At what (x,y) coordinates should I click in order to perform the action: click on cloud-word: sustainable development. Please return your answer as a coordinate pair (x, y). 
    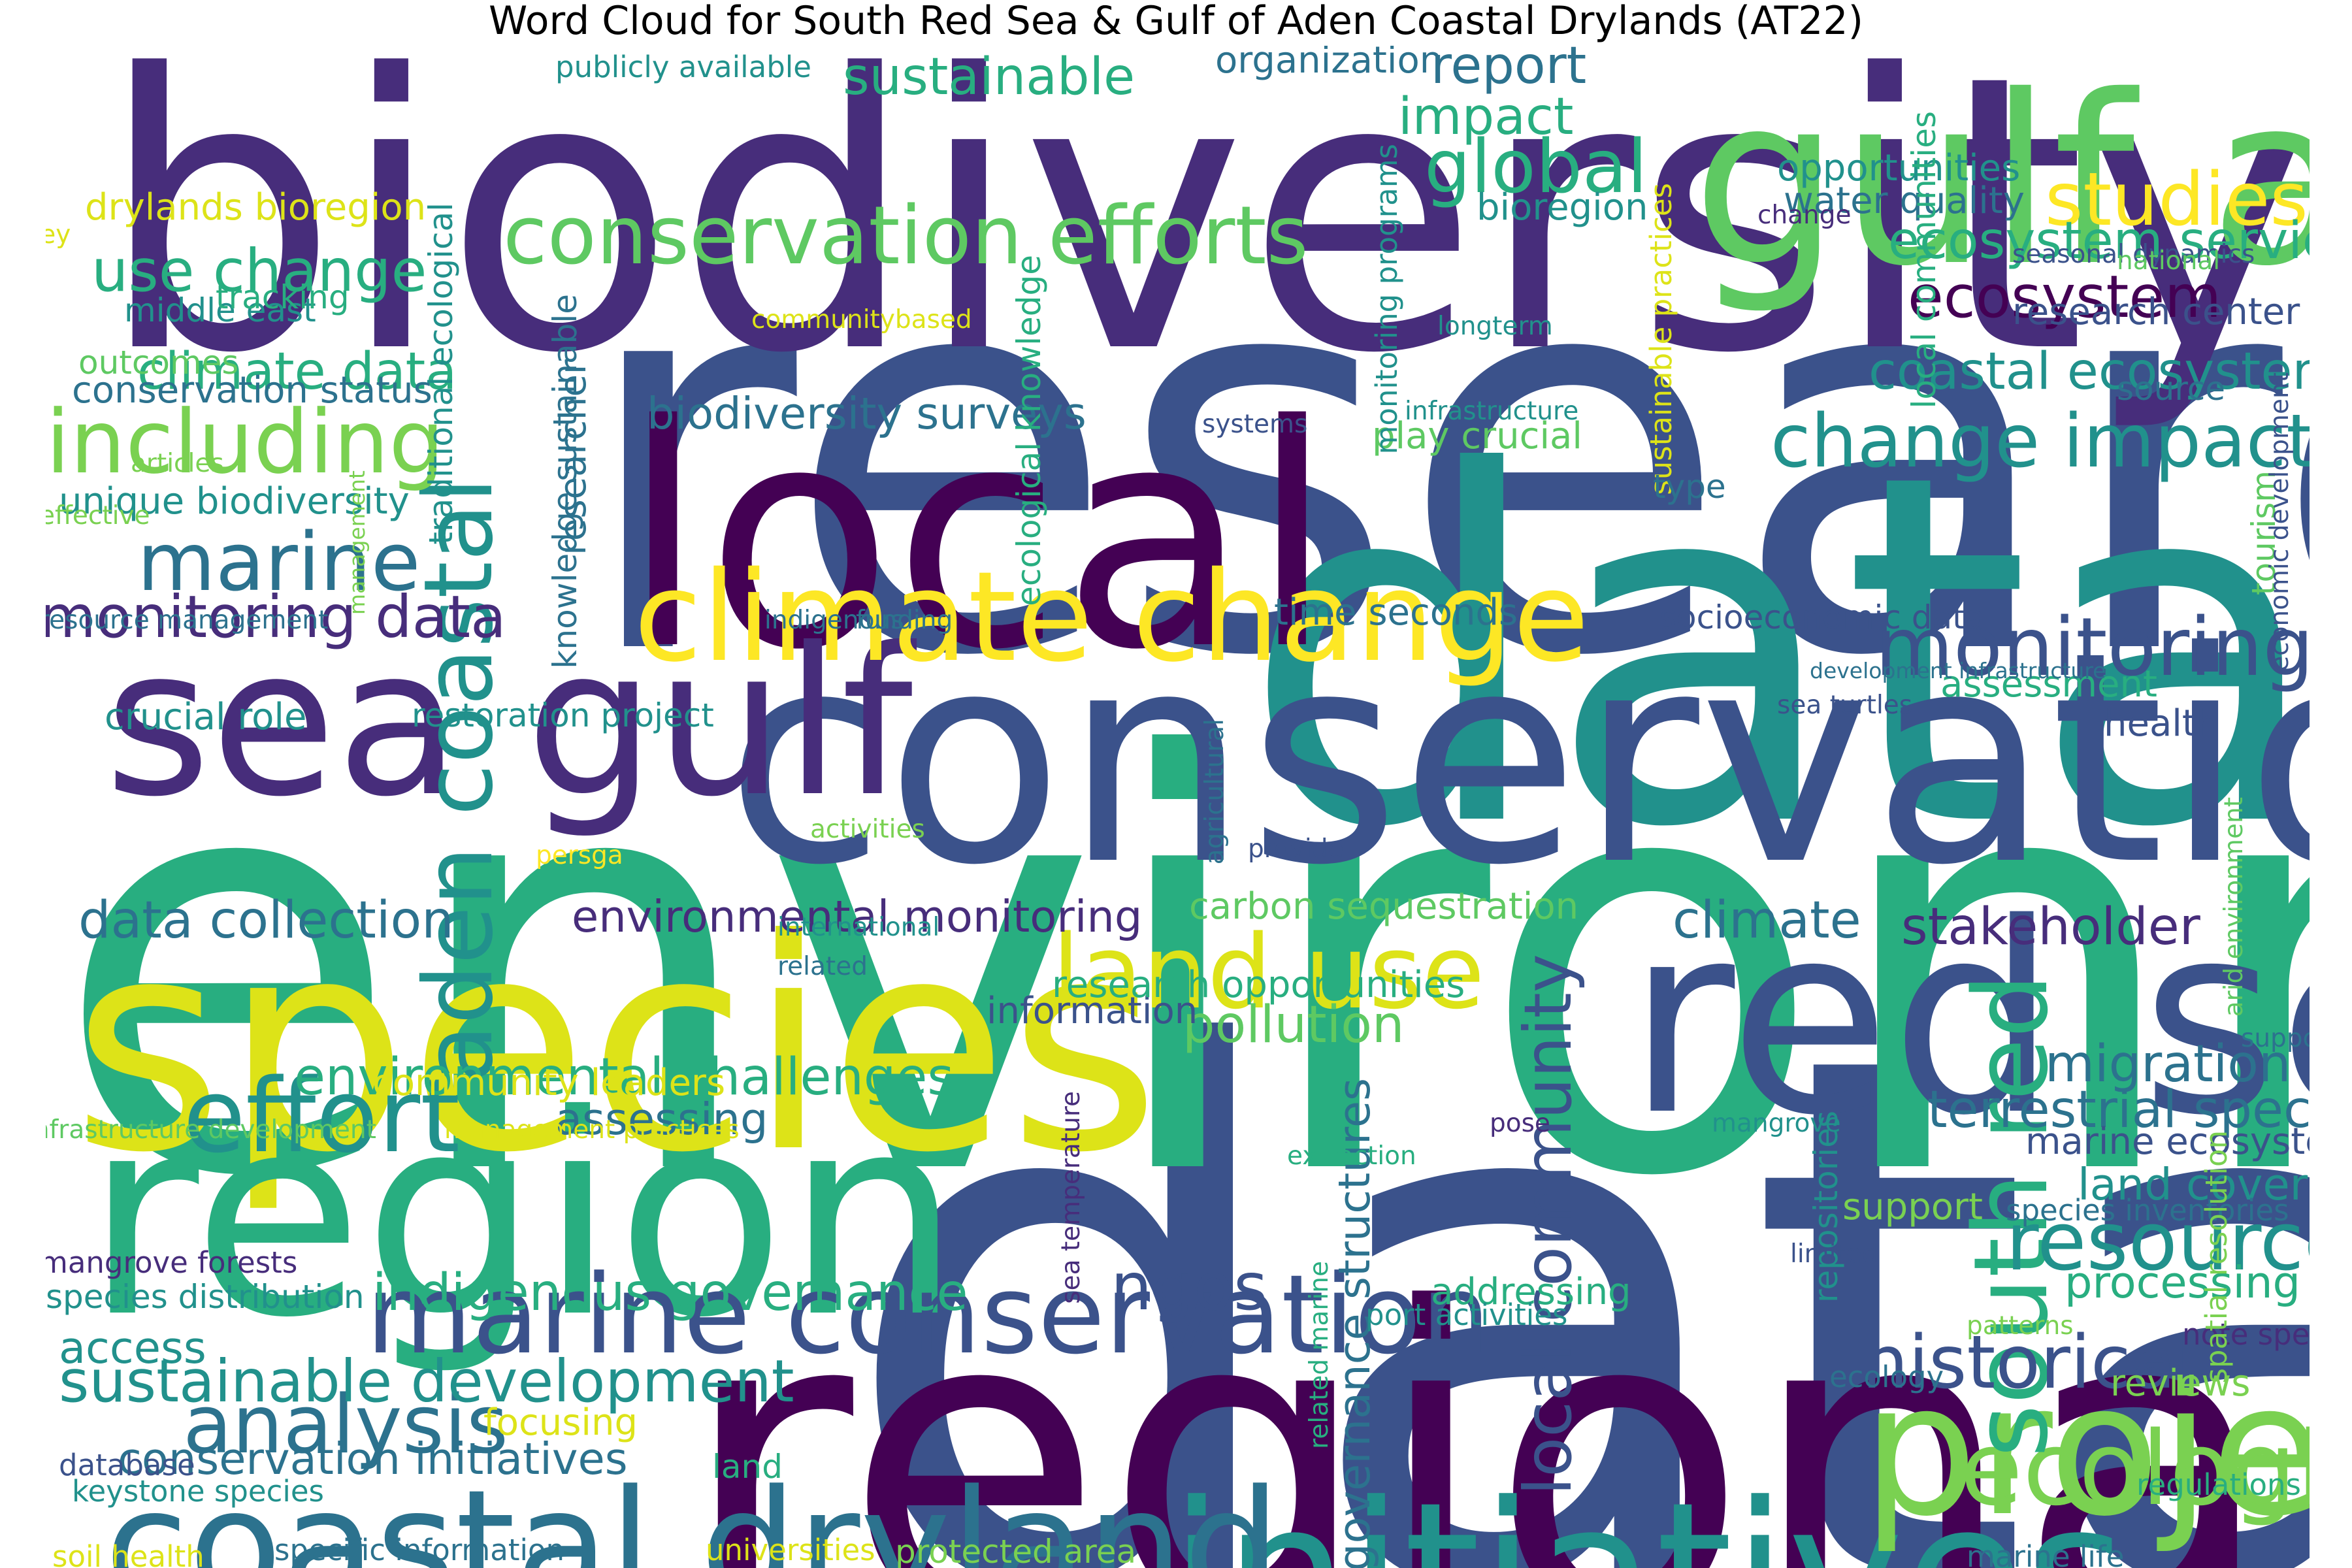
    Looking at the image, I should click on (426, 1381).